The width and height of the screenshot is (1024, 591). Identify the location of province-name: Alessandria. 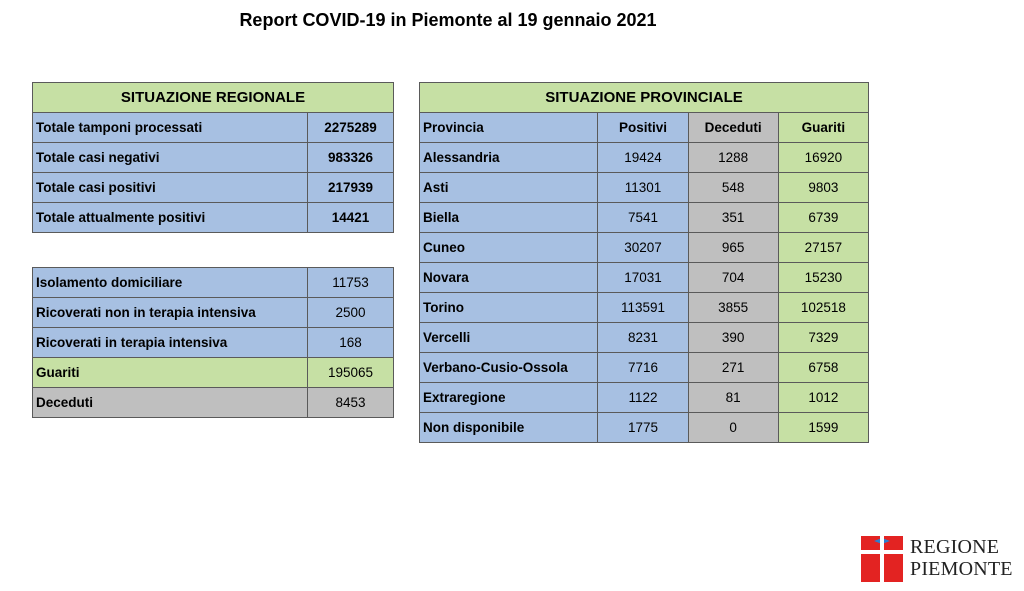
(508, 157).